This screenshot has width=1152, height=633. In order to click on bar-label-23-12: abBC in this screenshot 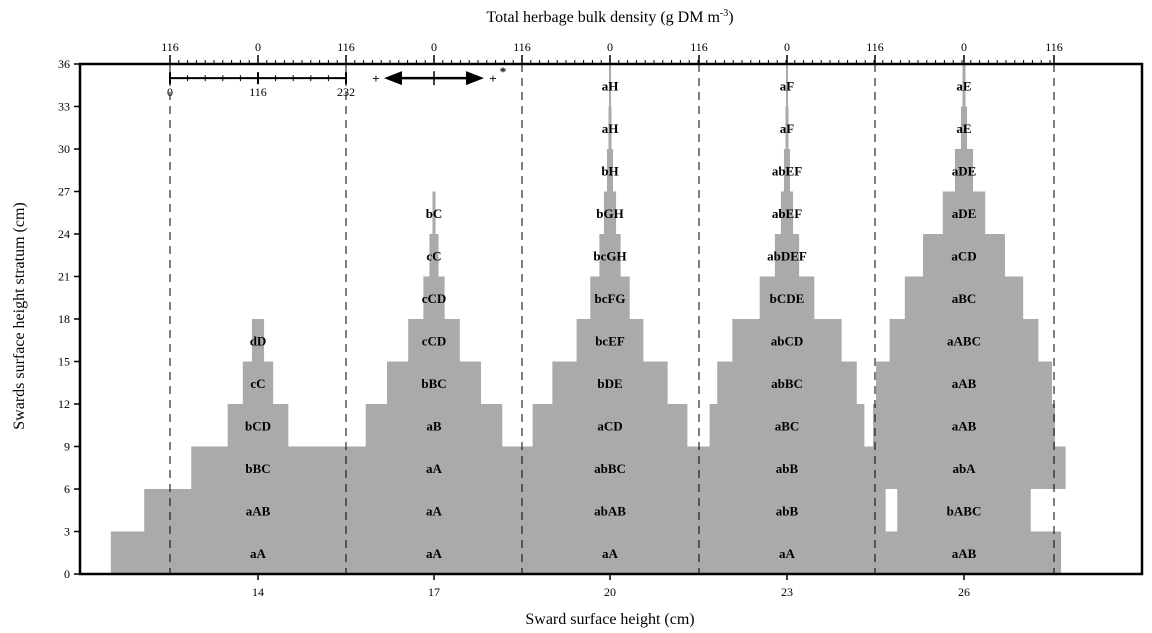, I will do `click(787, 383)`.